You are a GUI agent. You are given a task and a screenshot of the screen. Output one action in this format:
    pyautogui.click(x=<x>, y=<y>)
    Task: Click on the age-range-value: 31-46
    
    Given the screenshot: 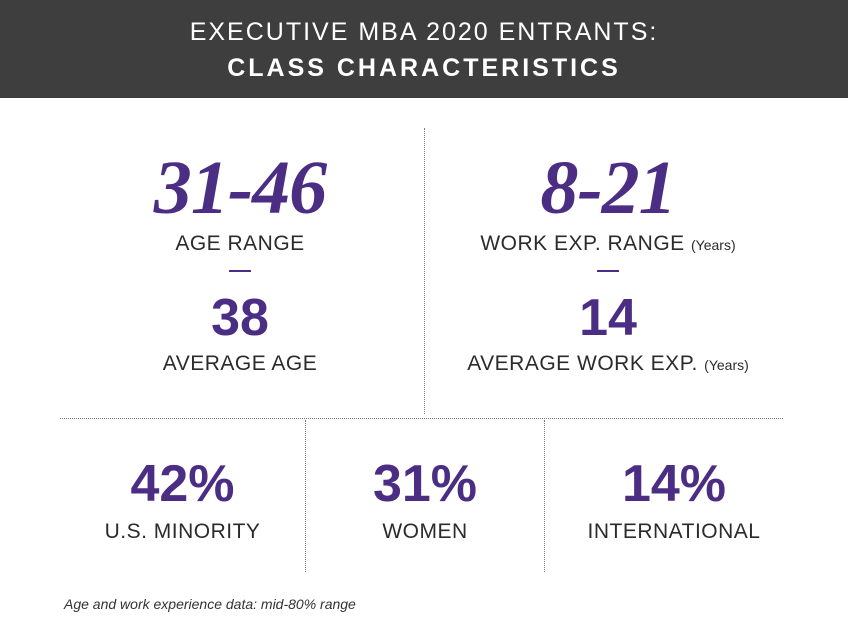 What is the action you would take?
    pyautogui.click(x=240, y=188)
    